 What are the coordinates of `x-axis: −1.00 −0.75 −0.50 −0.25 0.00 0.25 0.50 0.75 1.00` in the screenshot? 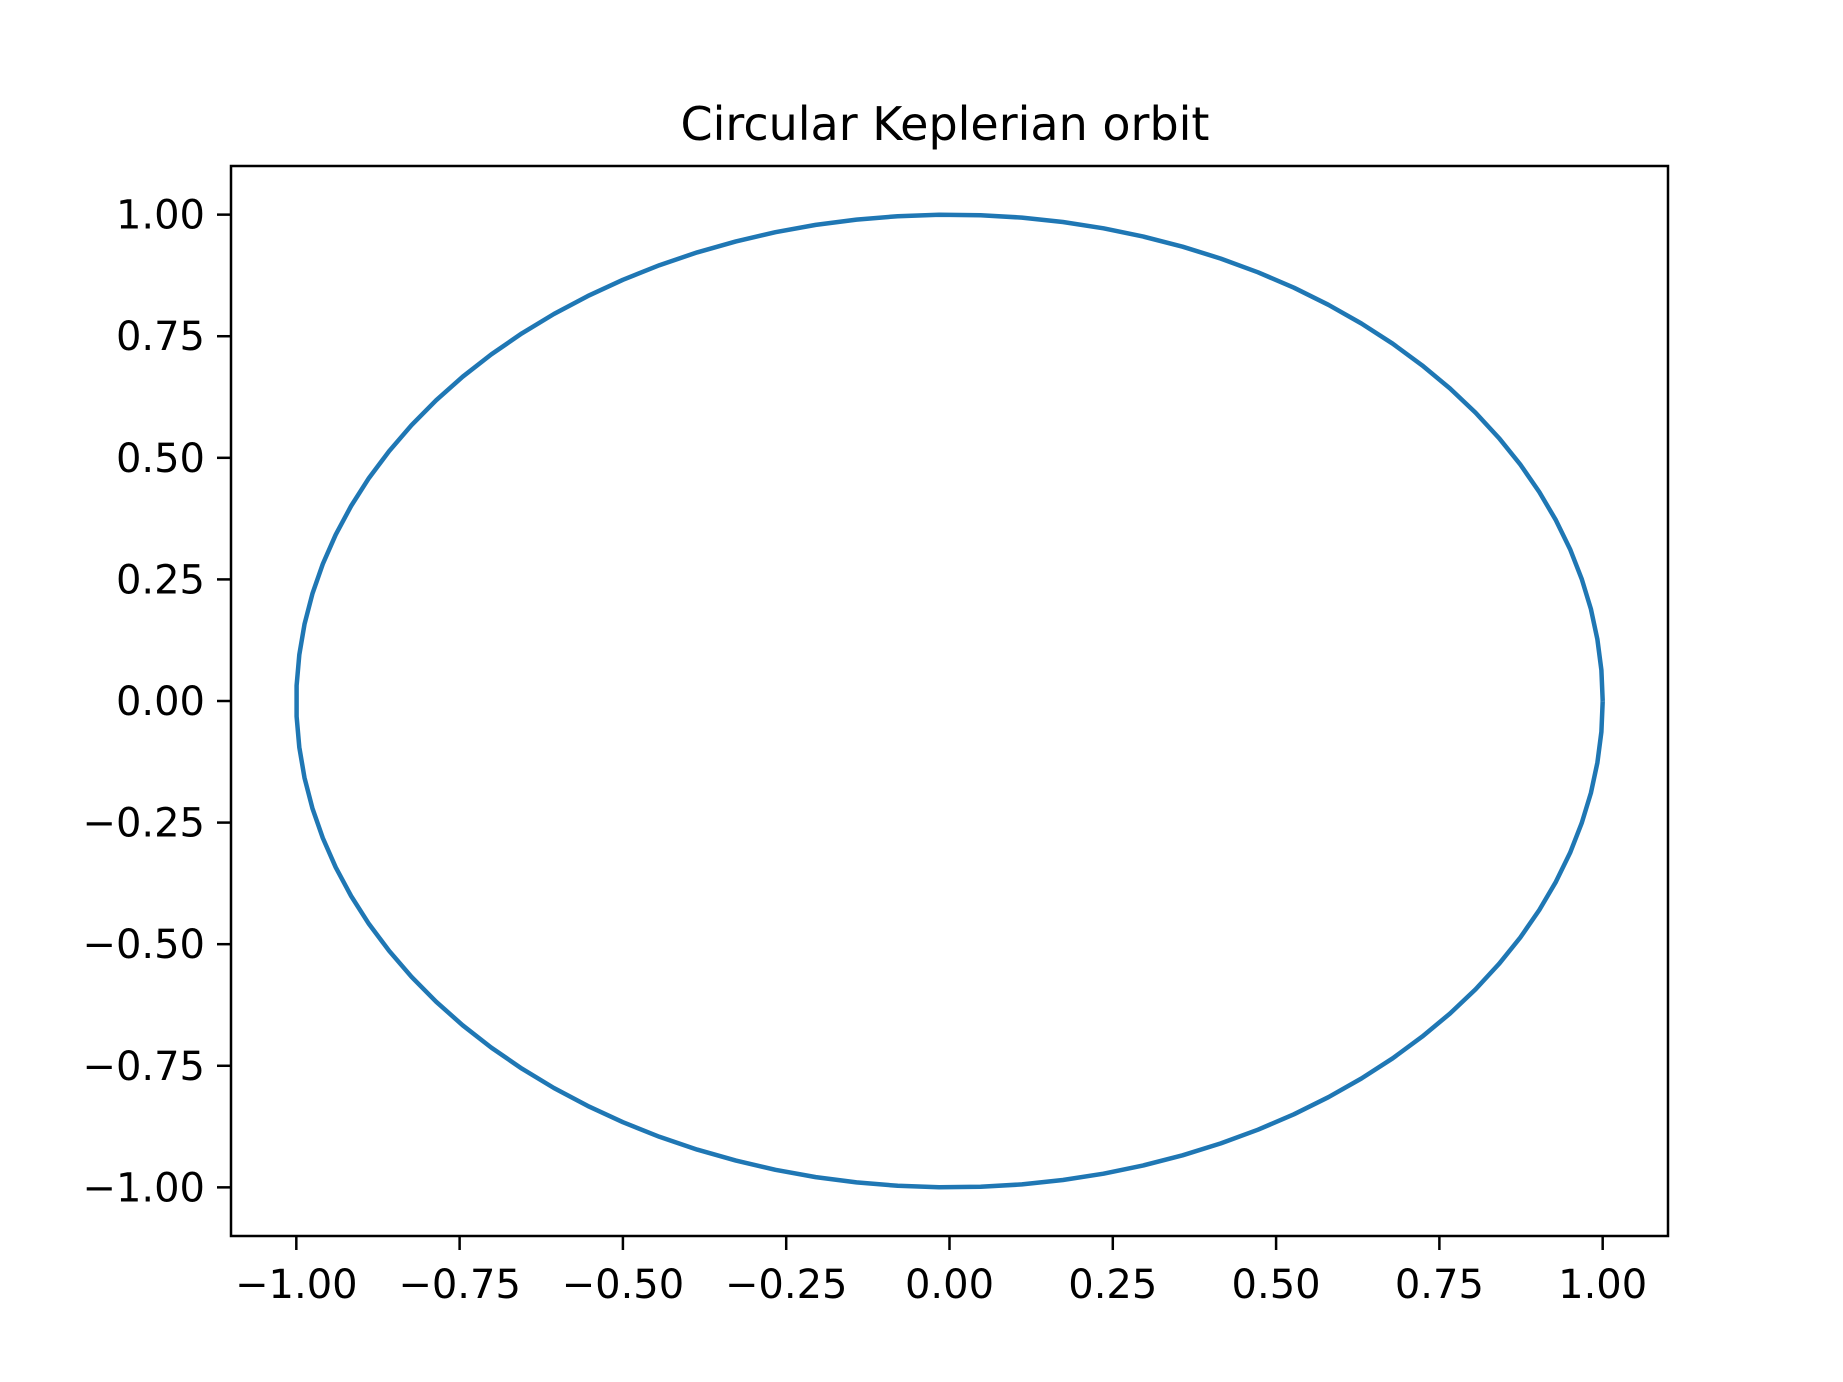 It's located at (941, 1272).